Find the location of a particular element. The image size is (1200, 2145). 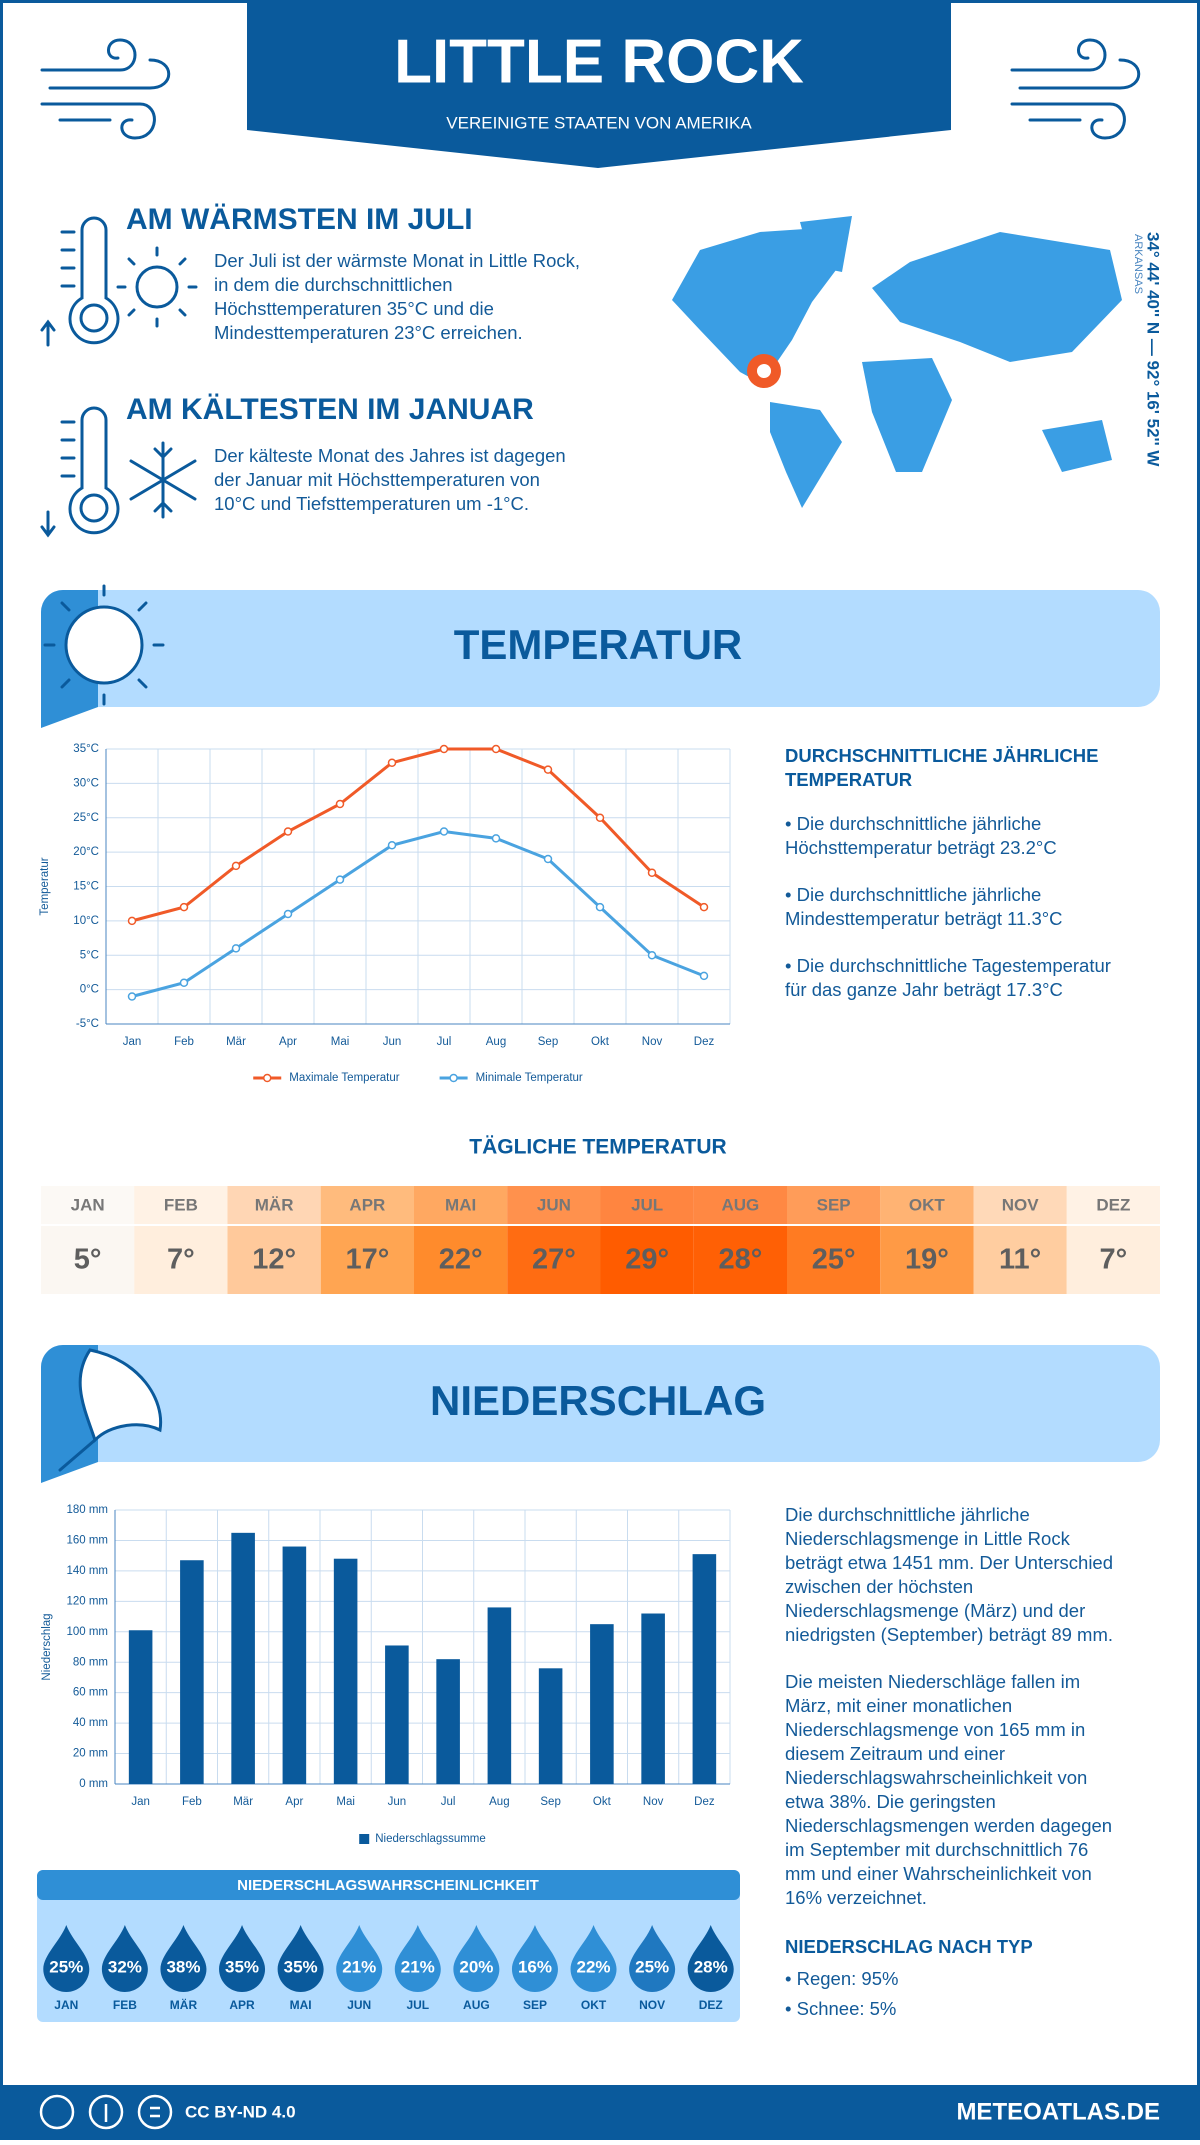

precipitation-banner is located at coordinates (600, 1403).